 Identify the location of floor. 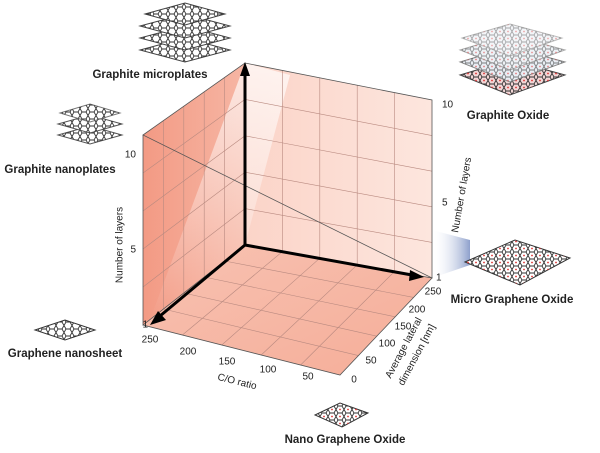
(287, 310).